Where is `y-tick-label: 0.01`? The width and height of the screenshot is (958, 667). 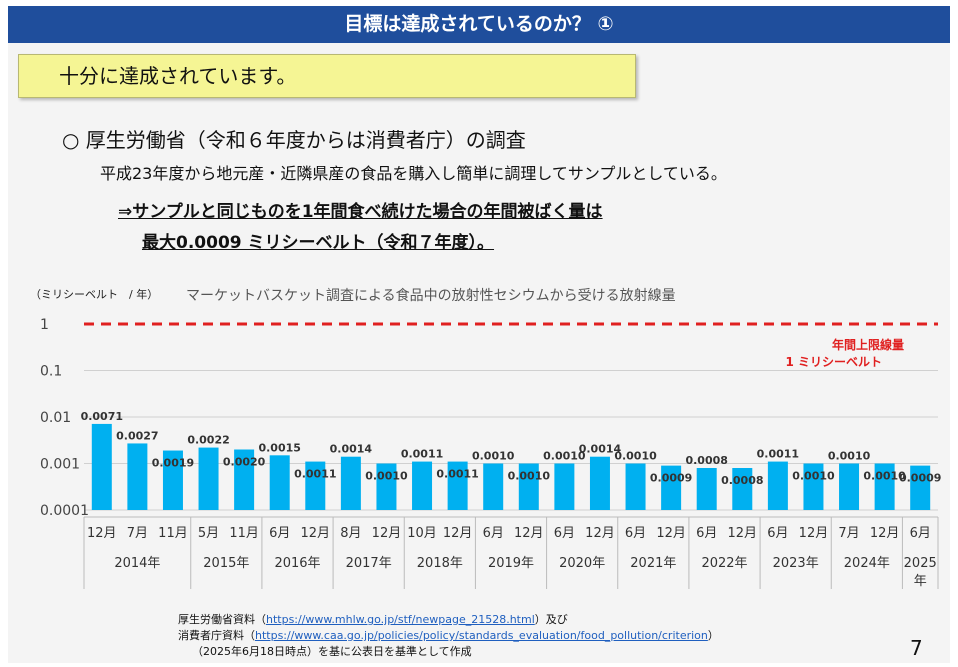
y-tick-label: 0.01 is located at coordinates (55, 418).